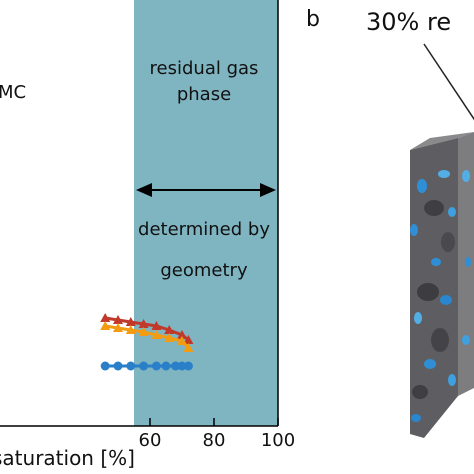  What do you see at coordinates (278, 440) in the screenshot?
I see `x-tick-label: 100` at bounding box center [278, 440].